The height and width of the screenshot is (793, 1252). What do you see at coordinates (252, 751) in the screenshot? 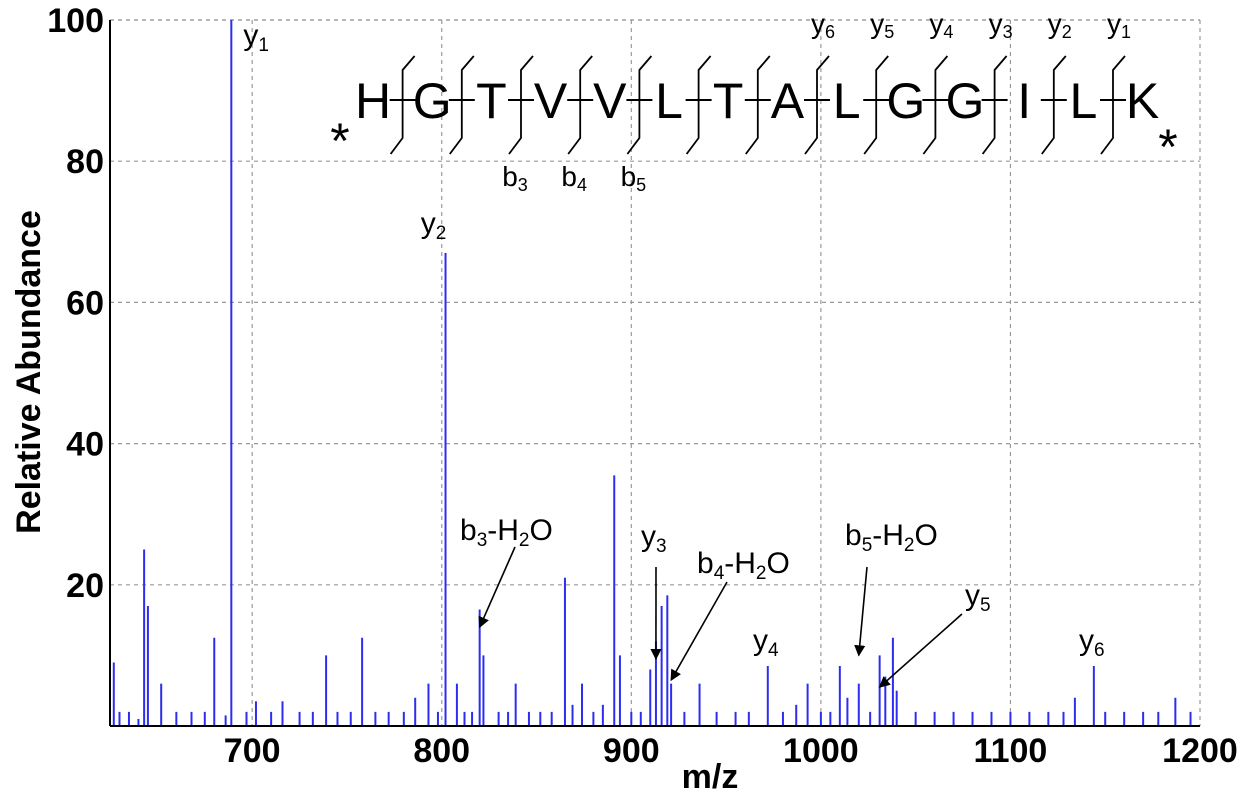
I see `x-tick-label: 700` at bounding box center [252, 751].